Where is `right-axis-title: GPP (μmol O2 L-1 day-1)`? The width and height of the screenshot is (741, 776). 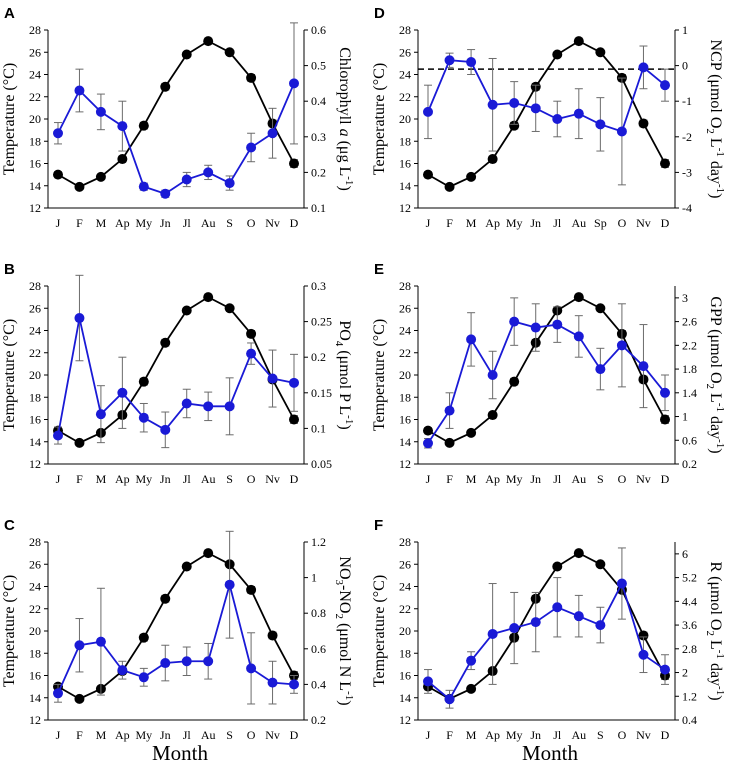 right-axis-title: GPP (μmol O2 L-1 day-1) is located at coordinates (715, 374).